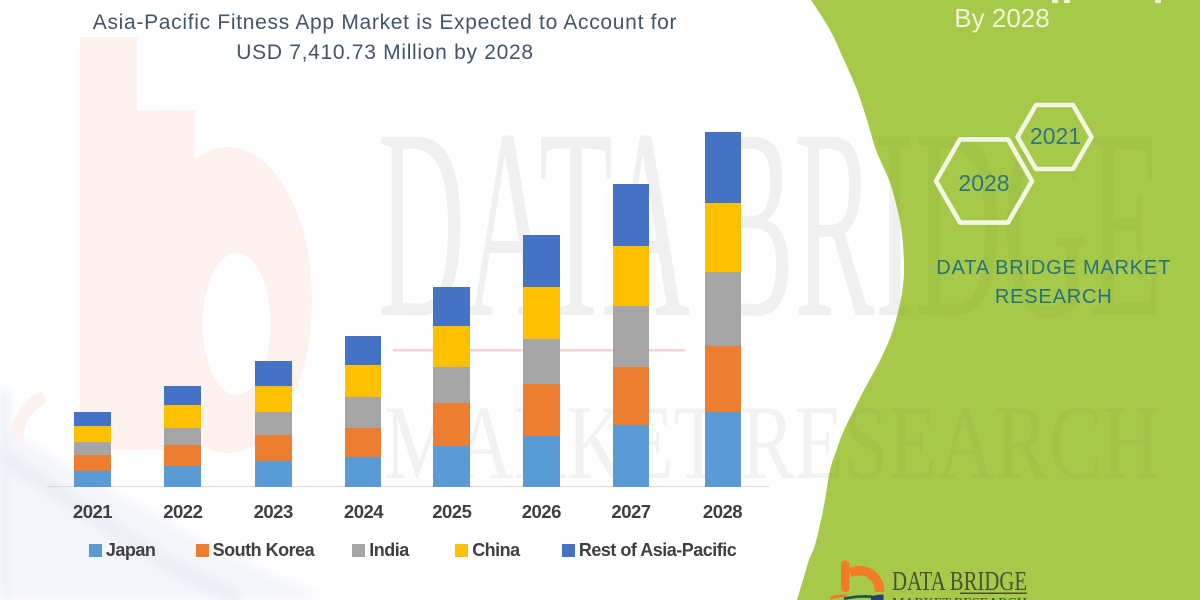 The width and height of the screenshot is (1200, 600). Describe the element at coordinates (983, 183) in the screenshot. I see `svg-text: 2028` at that location.